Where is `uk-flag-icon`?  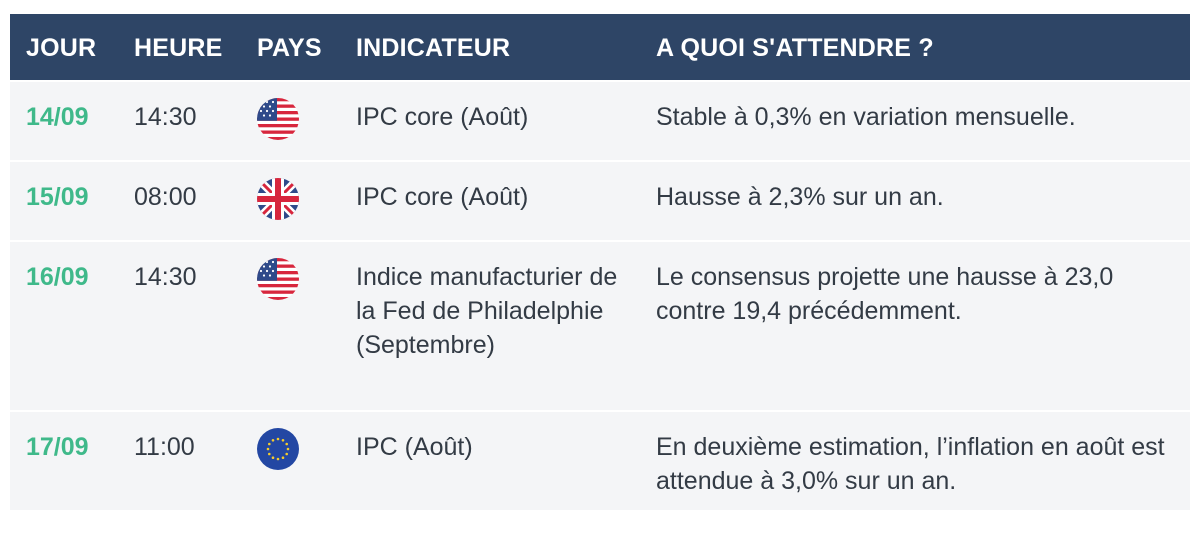 uk-flag-icon is located at coordinates (278, 199).